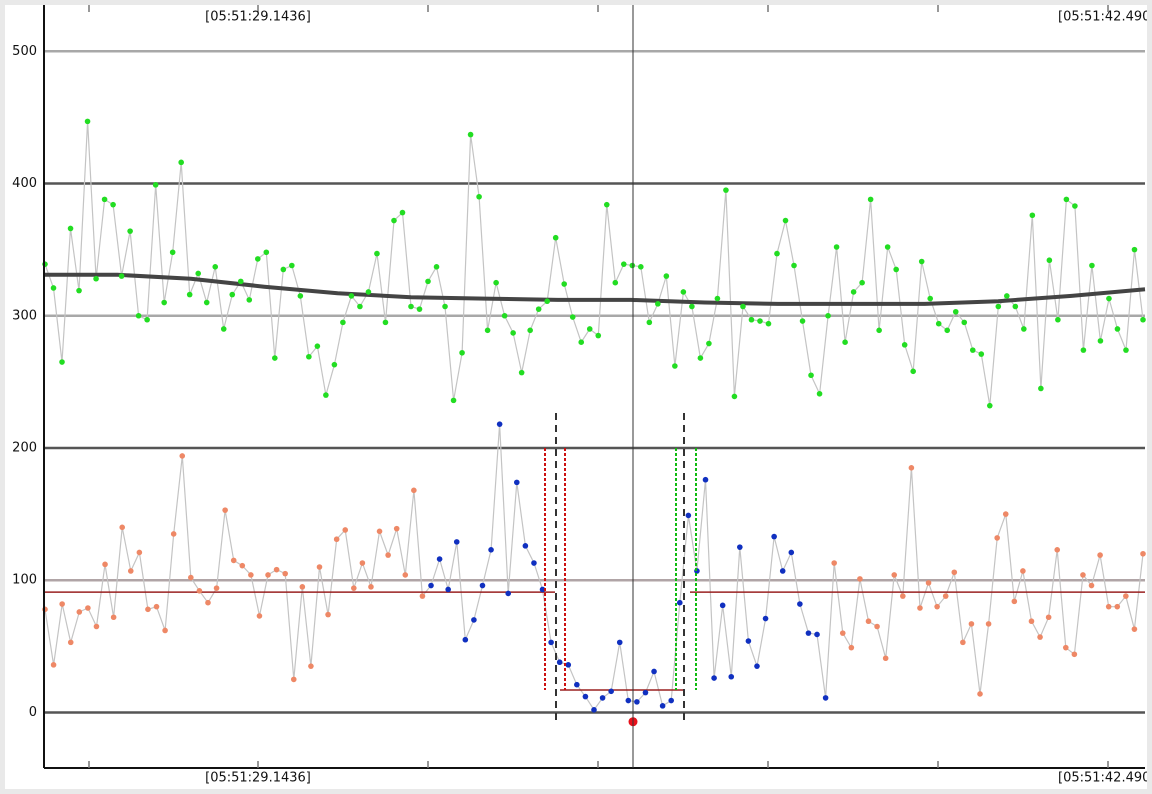 The image size is (1152, 794). What do you see at coordinates (33, 712) in the screenshot?
I see `y-tick-label: 0` at bounding box center [33, 712].